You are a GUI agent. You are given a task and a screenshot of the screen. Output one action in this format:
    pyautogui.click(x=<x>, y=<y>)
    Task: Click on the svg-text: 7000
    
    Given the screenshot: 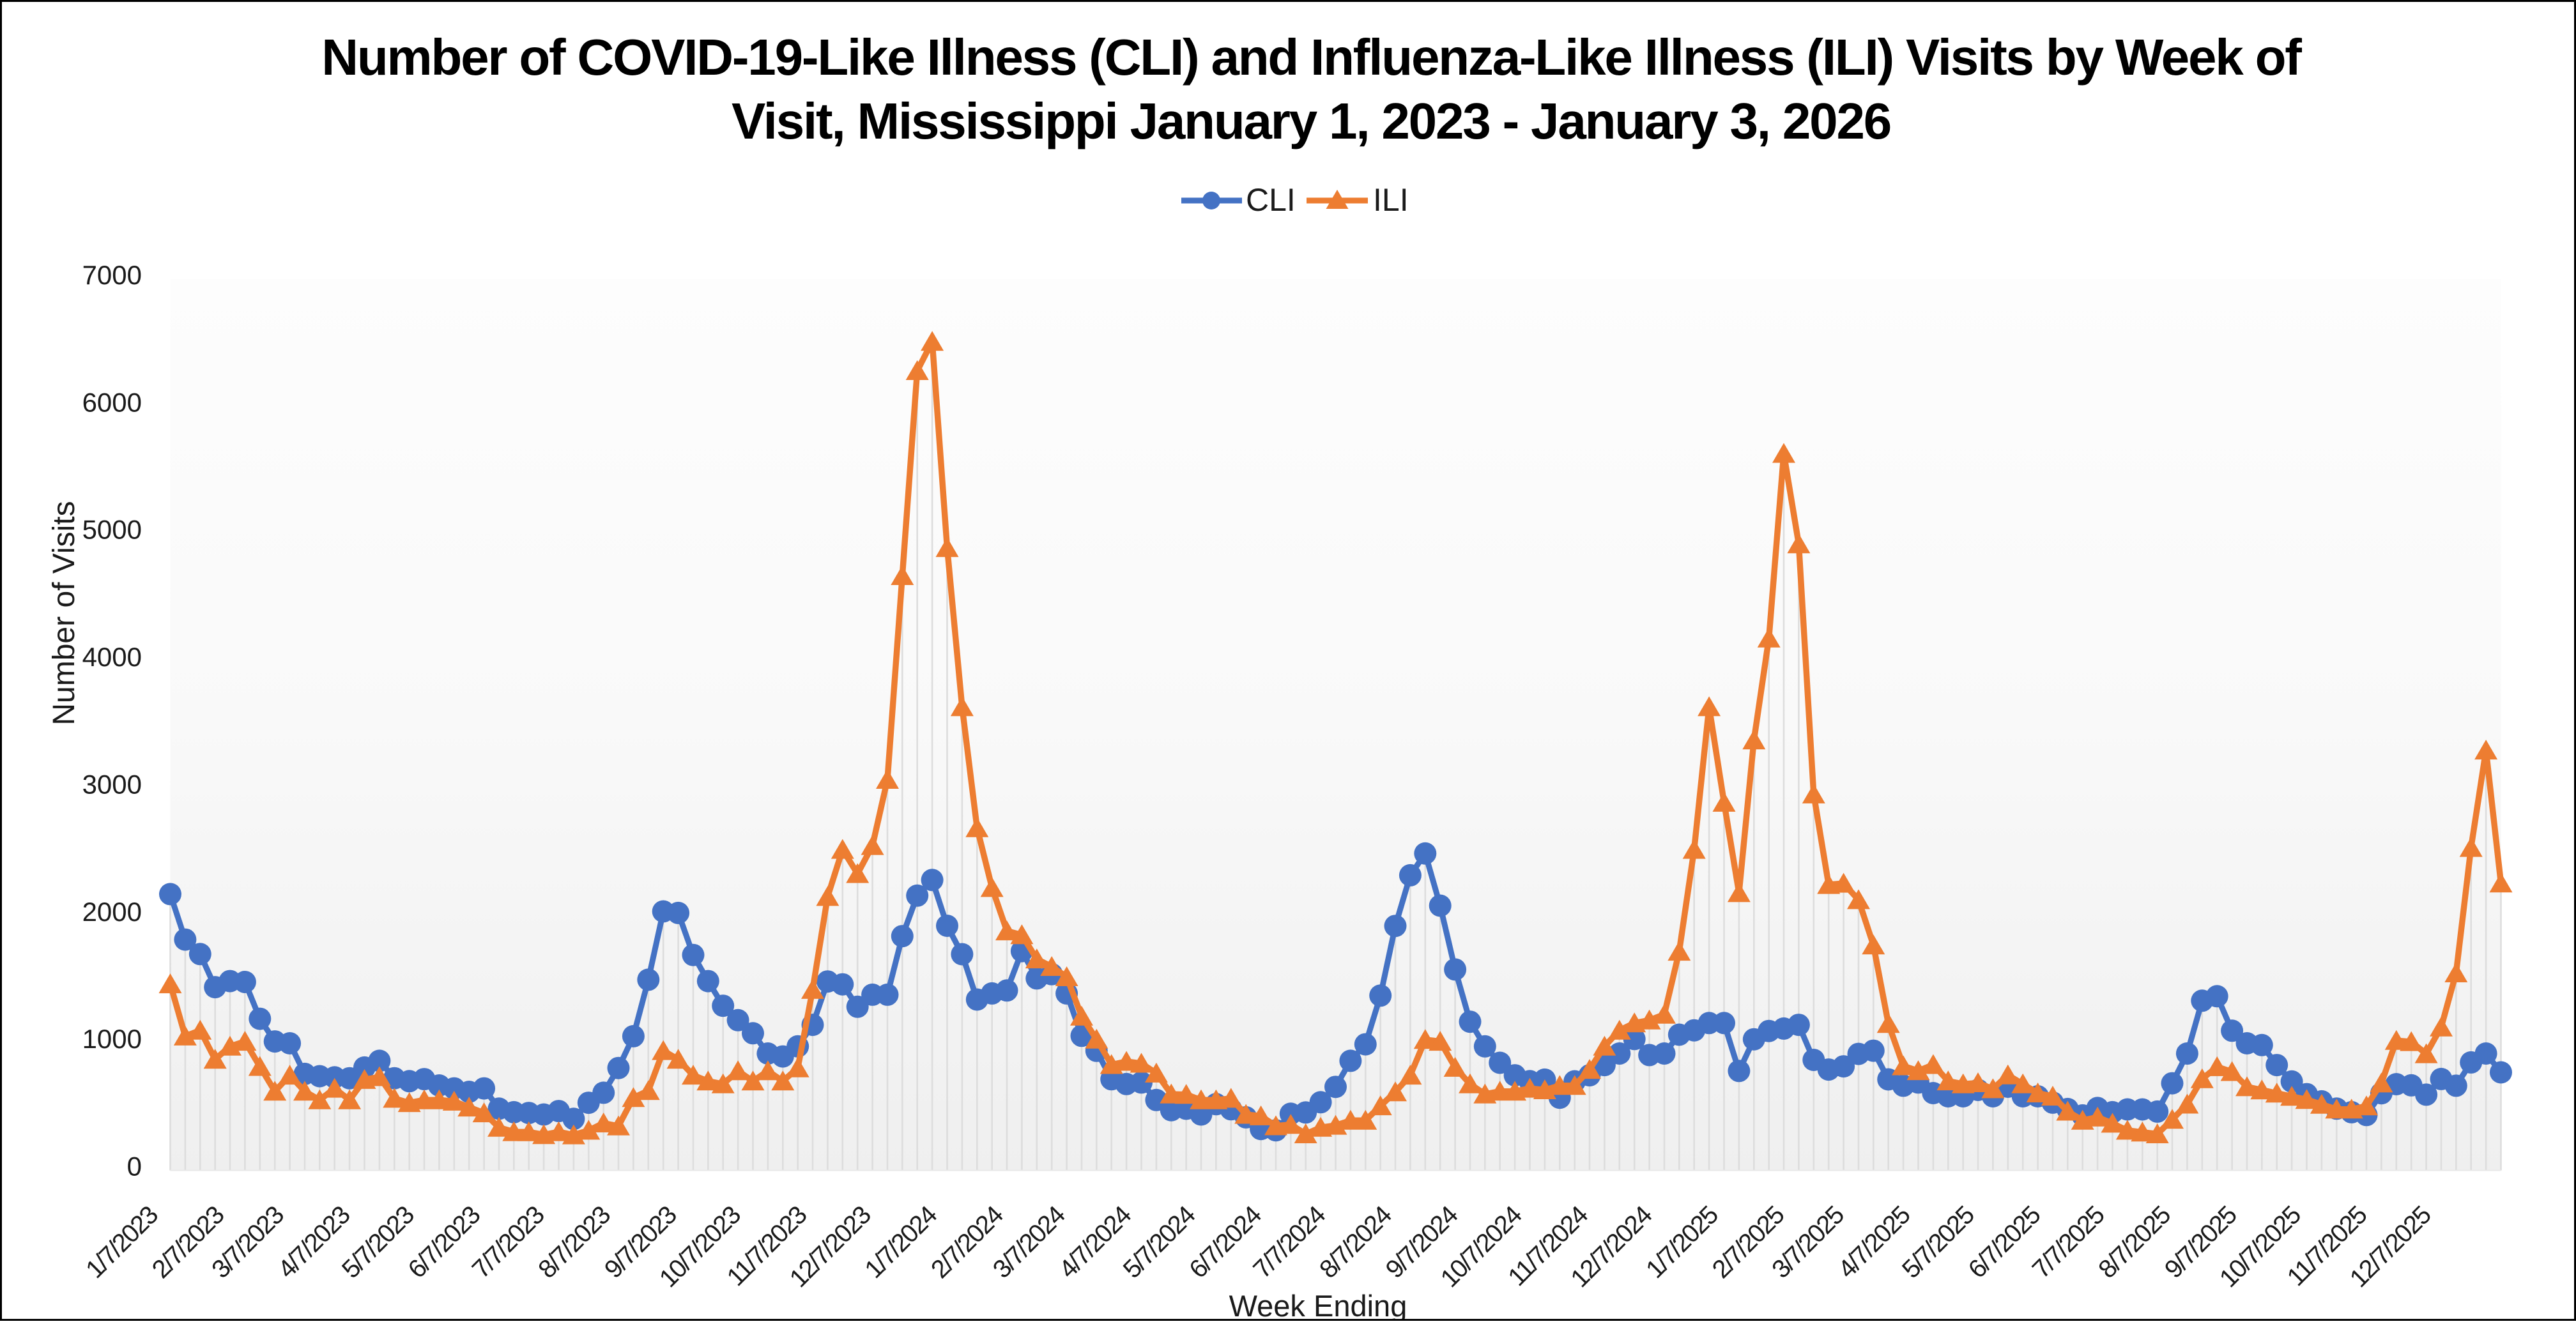 What is the action you would take?
    pyautogui.click(x=112, y=275)
    